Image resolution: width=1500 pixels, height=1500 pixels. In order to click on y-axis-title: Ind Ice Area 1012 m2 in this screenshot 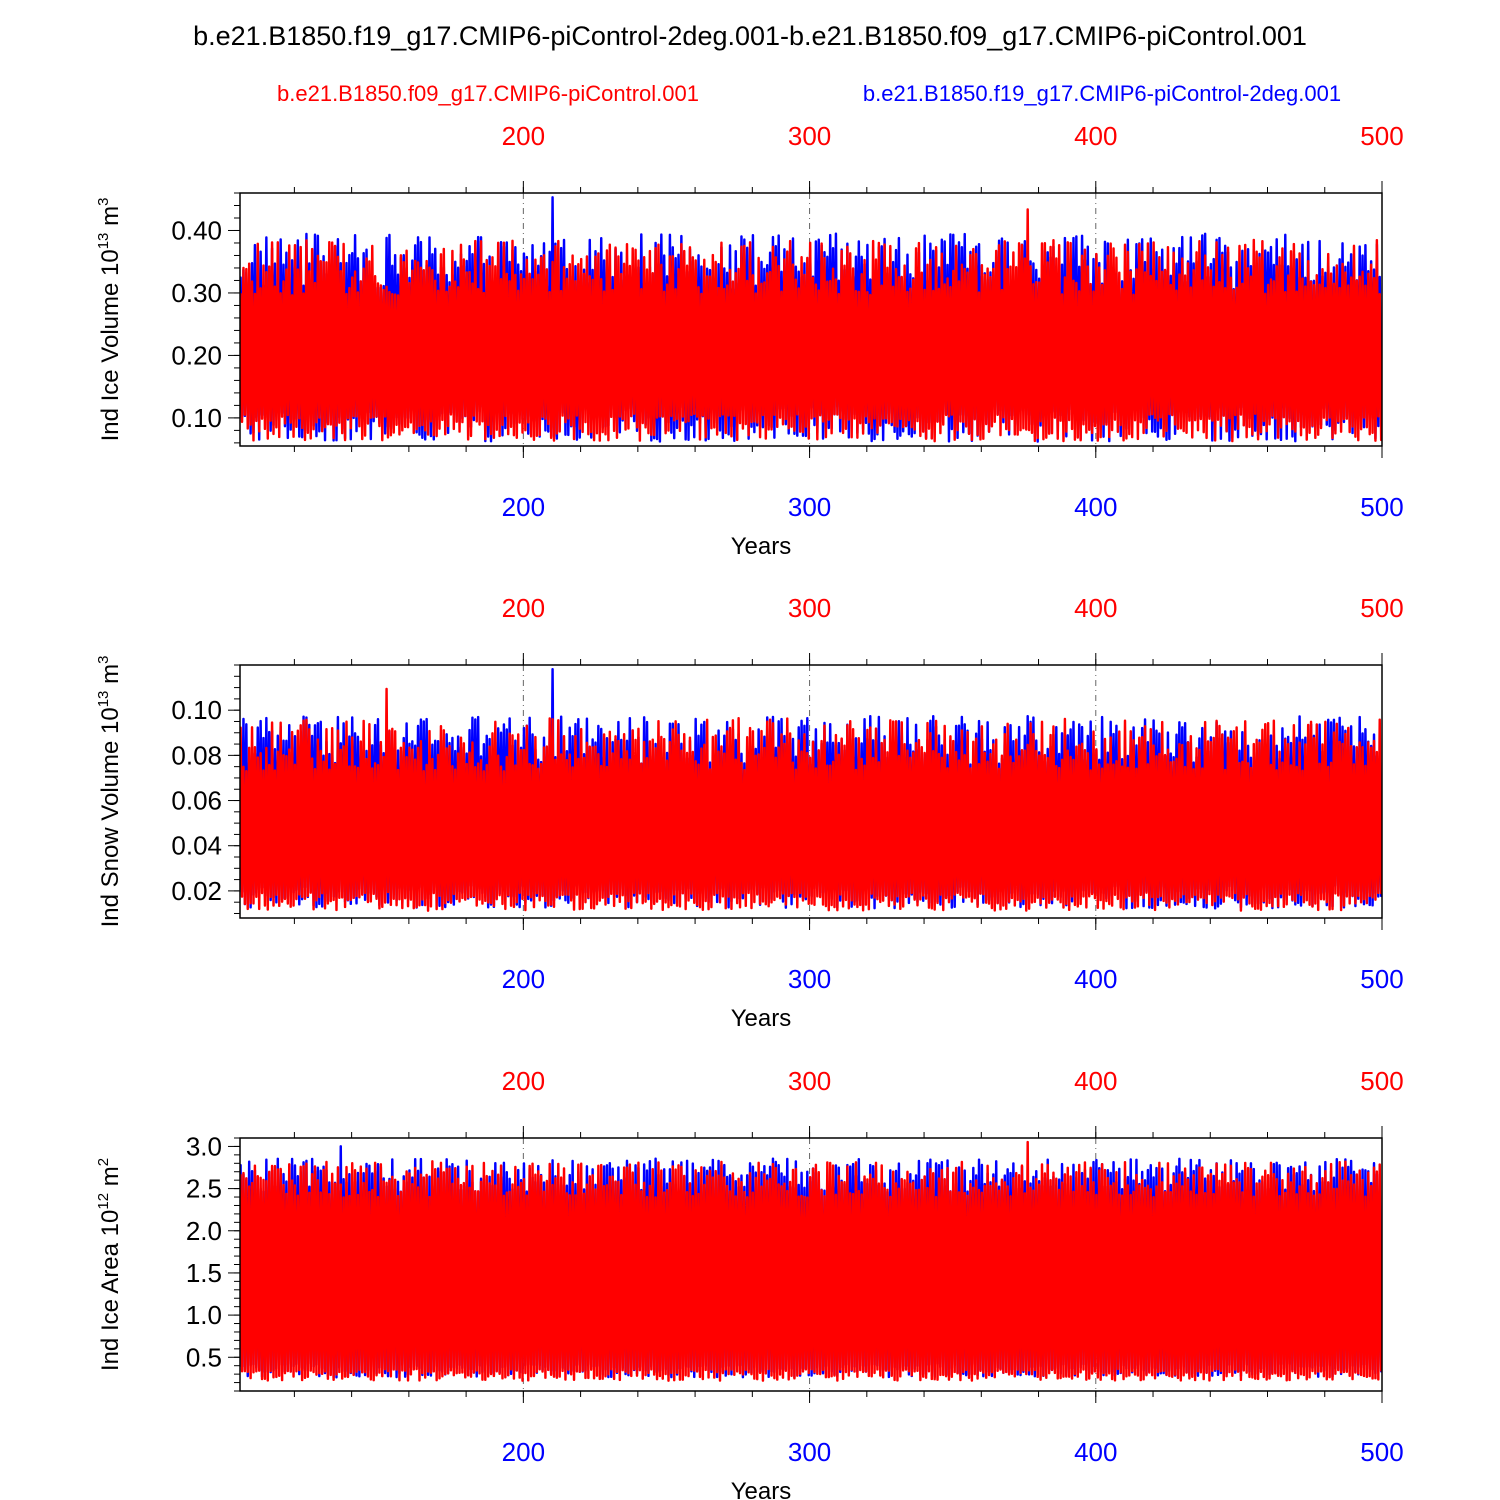, I will do `click(109, 1264)`.